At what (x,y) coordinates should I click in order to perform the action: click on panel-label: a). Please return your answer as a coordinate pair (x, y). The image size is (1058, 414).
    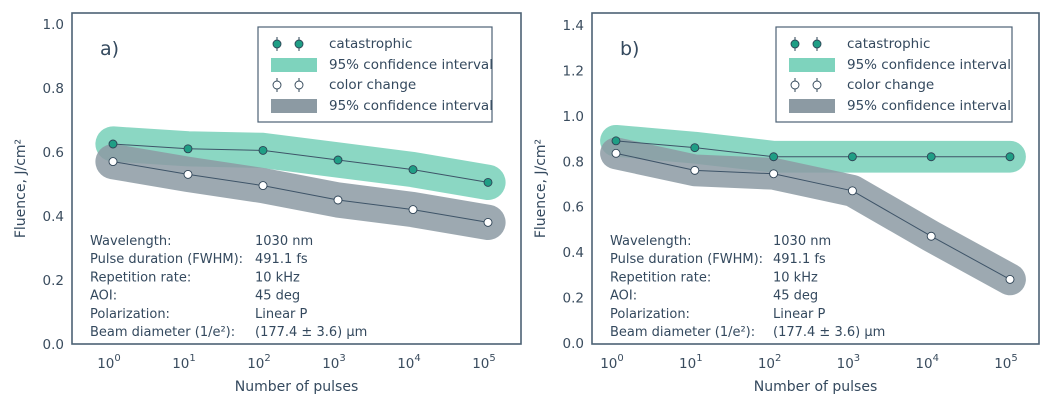
    Looking at the image, I should click on (109, 49).